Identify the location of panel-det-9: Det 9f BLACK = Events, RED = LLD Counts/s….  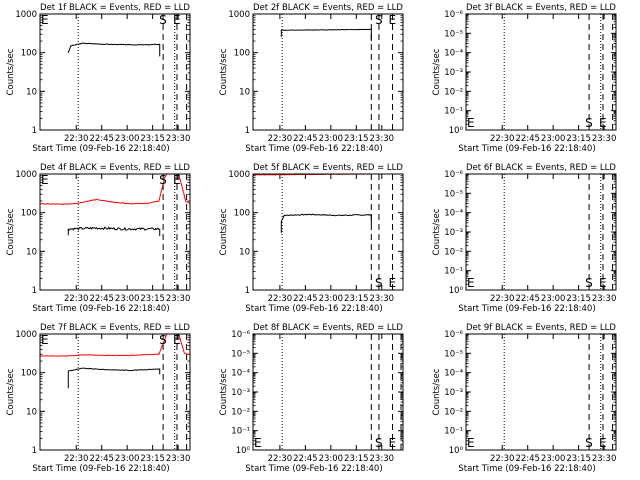
(524, 398).